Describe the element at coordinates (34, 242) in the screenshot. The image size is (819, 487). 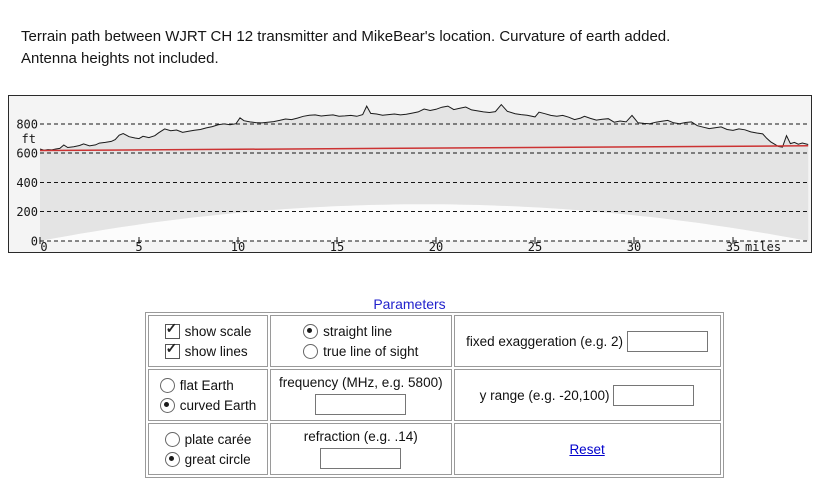
I see `y-tick-label-0: 0` at that location.